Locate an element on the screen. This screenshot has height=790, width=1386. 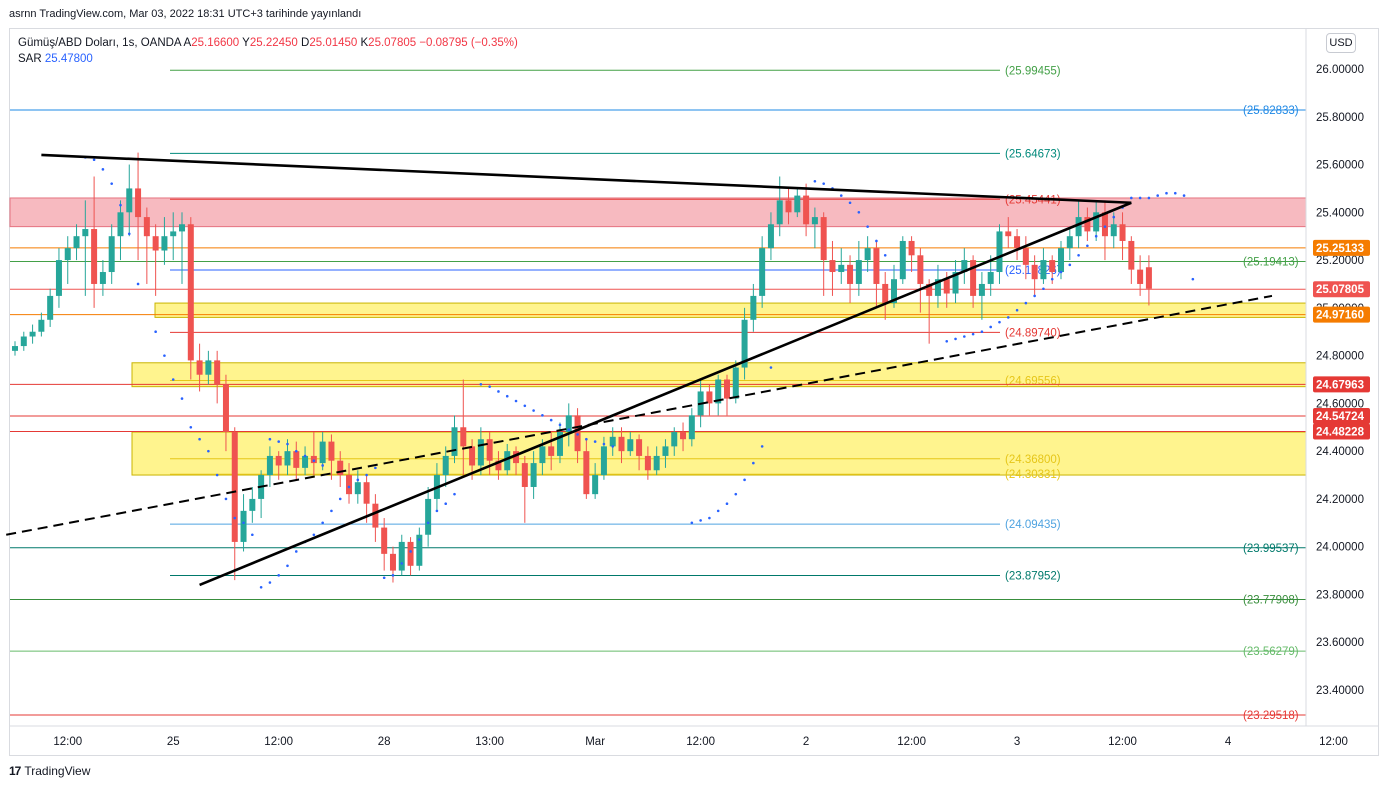
price-tick-label: 25.60000 is located at coordinates (1340, 166).